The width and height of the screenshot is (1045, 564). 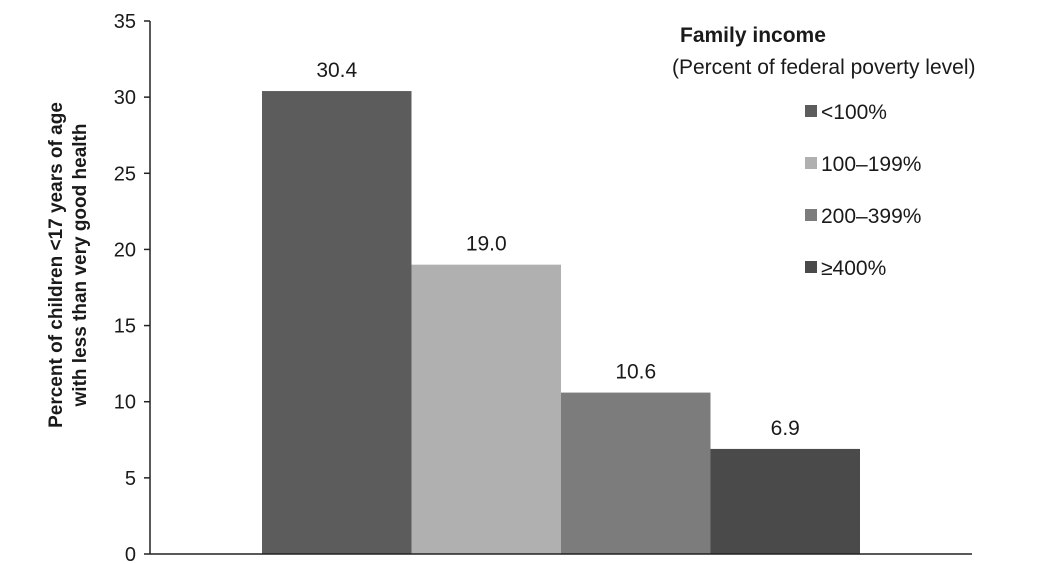 I want to click on y-tick-label: 35, so click(x=125, y=22).